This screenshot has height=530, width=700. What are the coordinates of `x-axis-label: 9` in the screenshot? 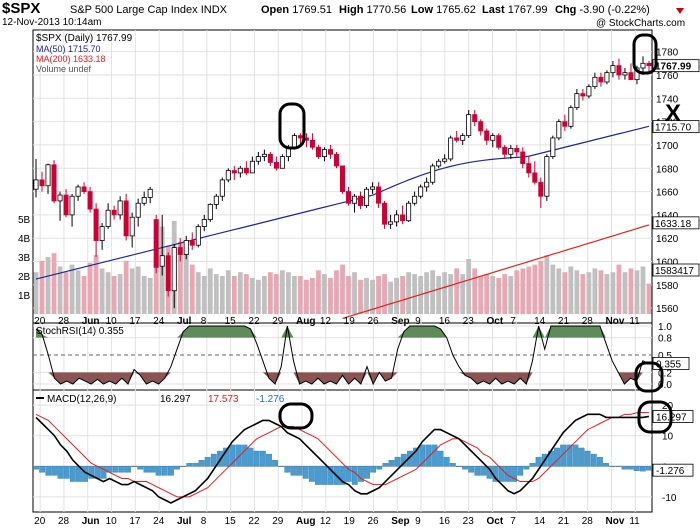 It's located at (418, 321).